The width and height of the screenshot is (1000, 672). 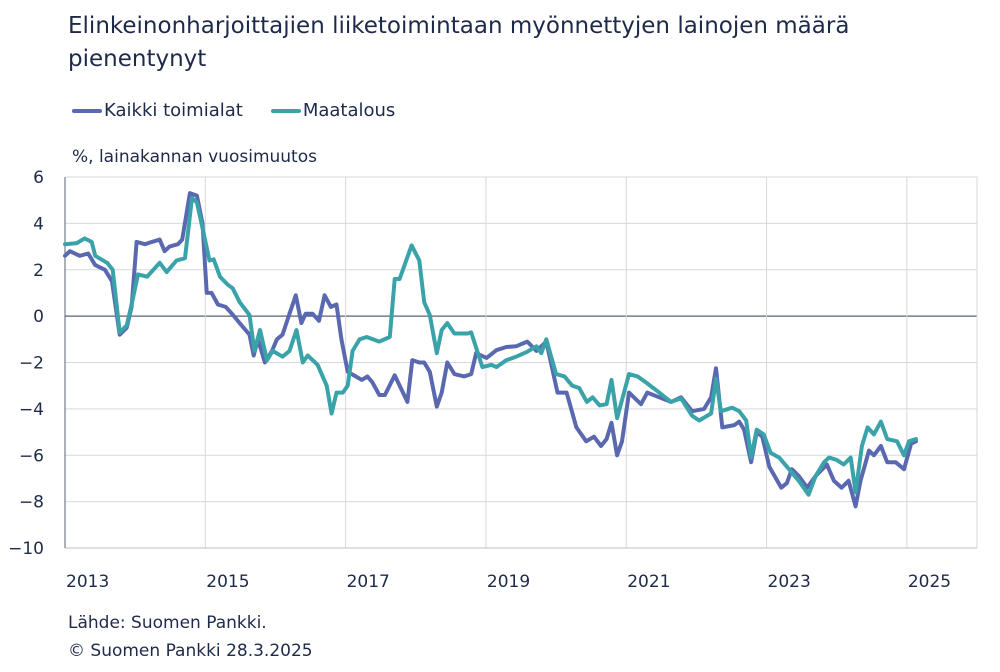 I want to click on legend-label: Kaikki toimialat, so click(x=173, y=110).